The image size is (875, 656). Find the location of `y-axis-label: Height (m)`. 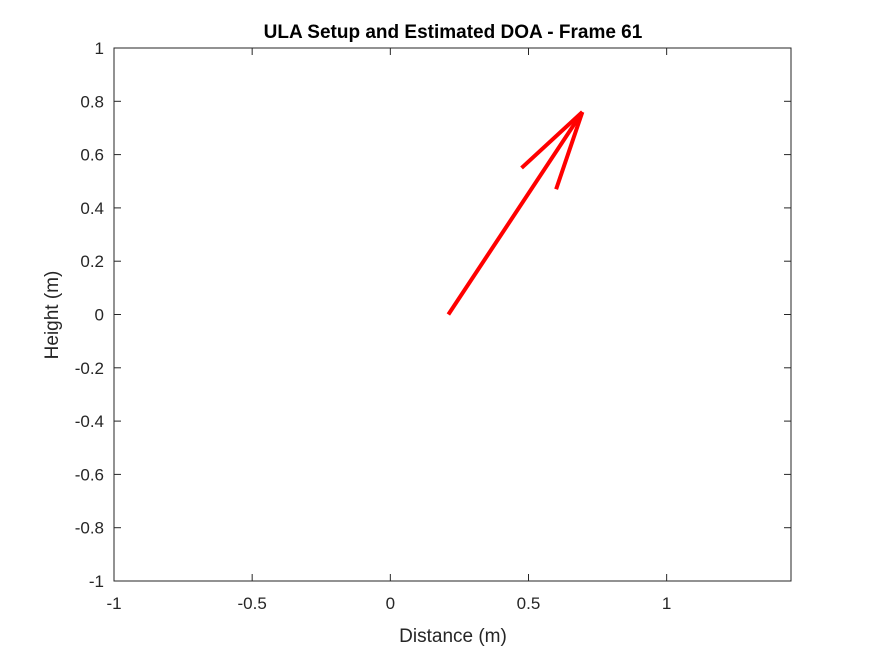

y-axis-label: Height (m) is located at coordinates (52, 315).